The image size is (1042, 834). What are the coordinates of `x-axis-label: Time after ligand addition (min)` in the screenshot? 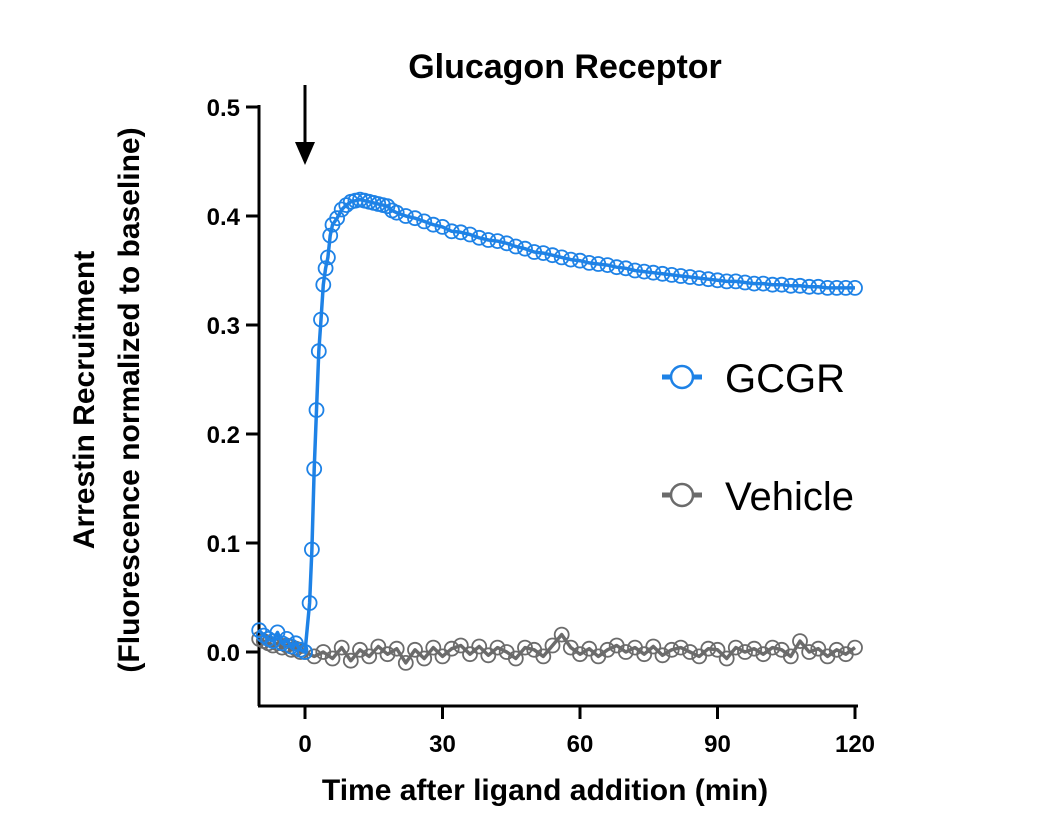 It's located at (545, 790).